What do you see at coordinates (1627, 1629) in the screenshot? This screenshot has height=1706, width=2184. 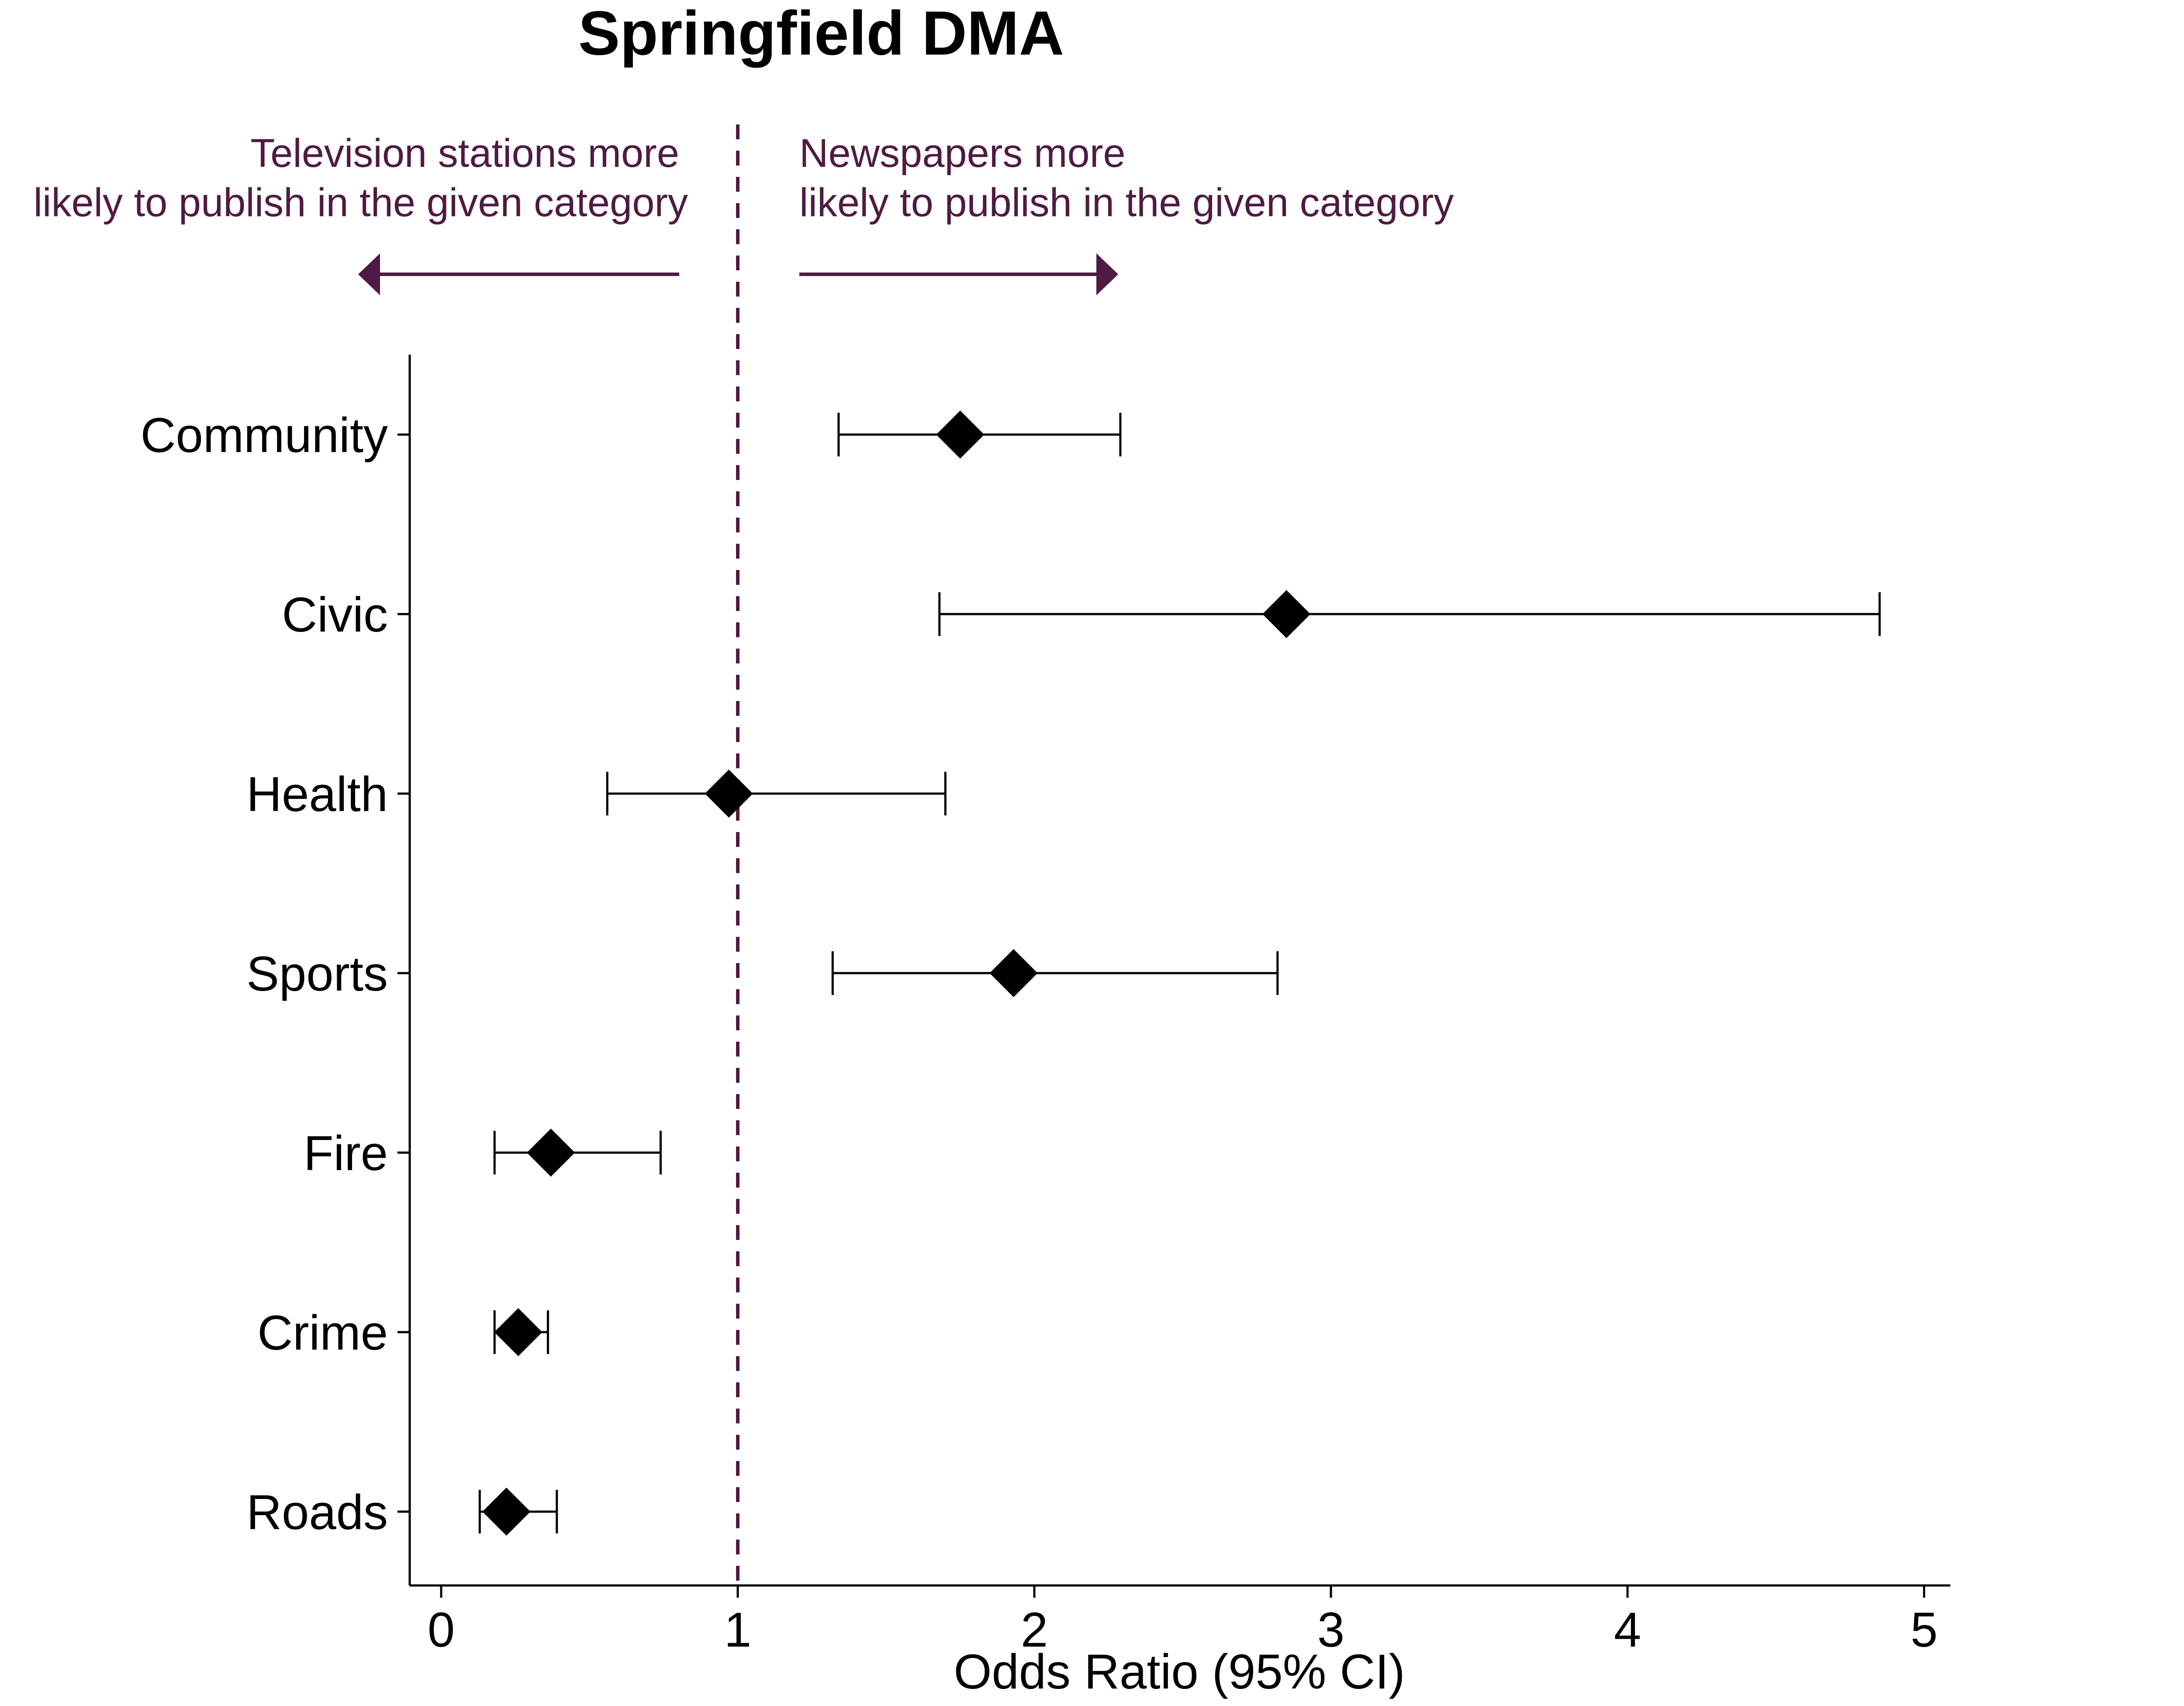 I see `x-tick-label-4: 4` at bounding box center [1627, 1629].